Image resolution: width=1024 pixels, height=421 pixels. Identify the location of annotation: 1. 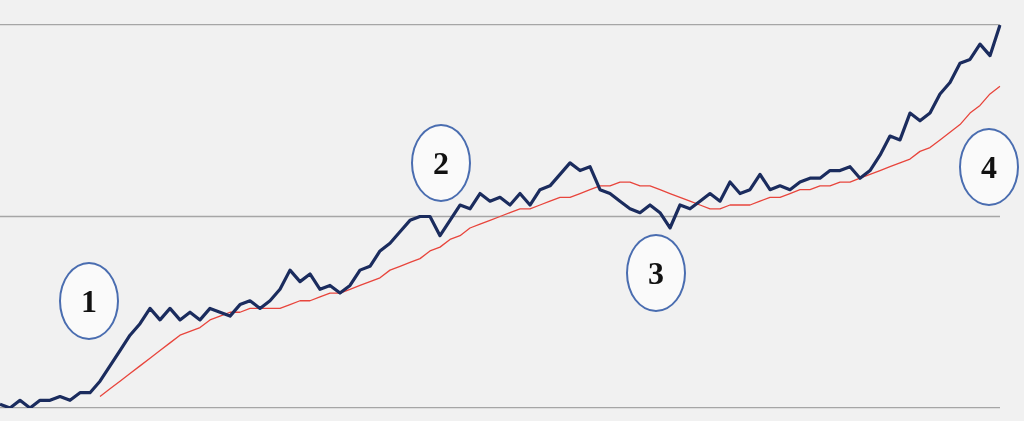
(89, 301).